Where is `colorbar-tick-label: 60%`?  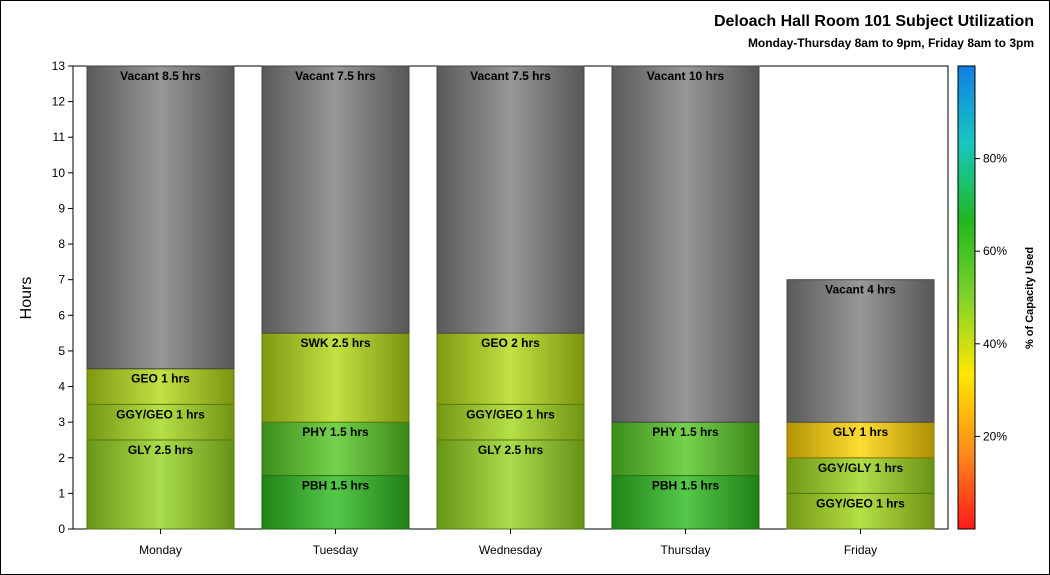 colorbar-tick-label: 60% is located at coordinates (995, 251).